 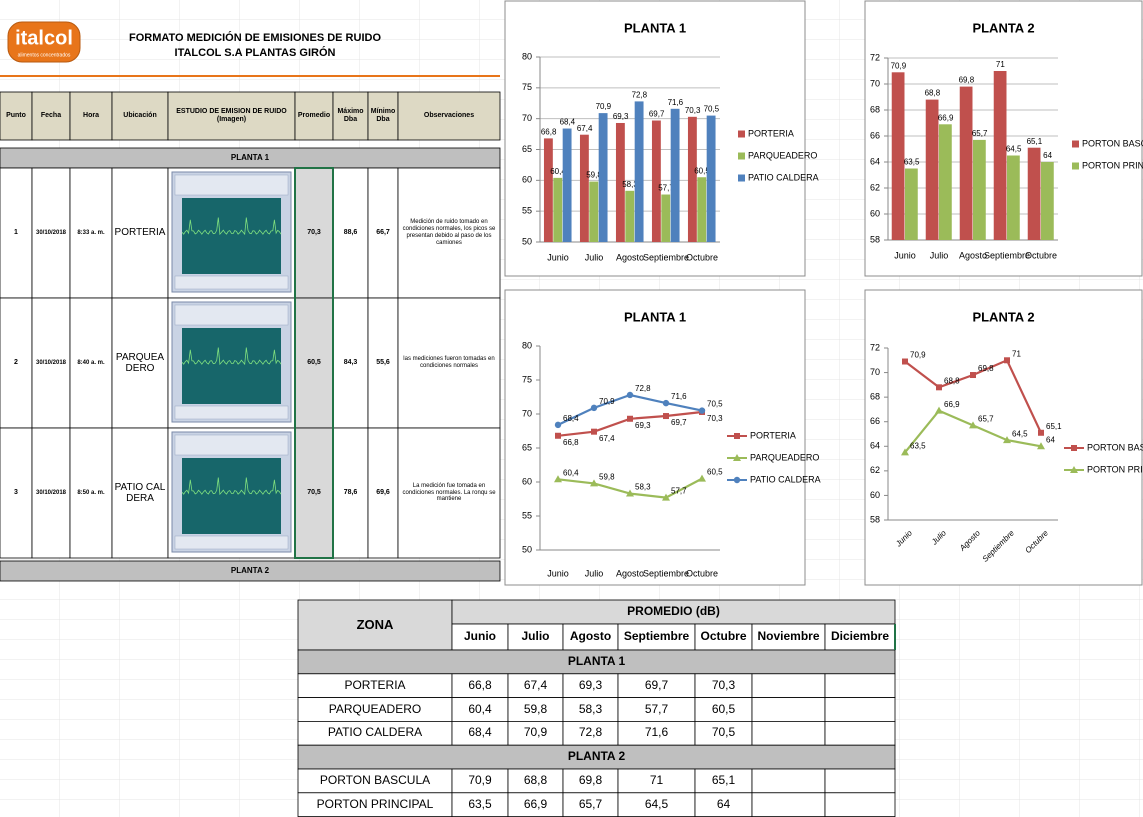 I want to click on x-tick-label: Septiembre, so click(x=1007, y=255).